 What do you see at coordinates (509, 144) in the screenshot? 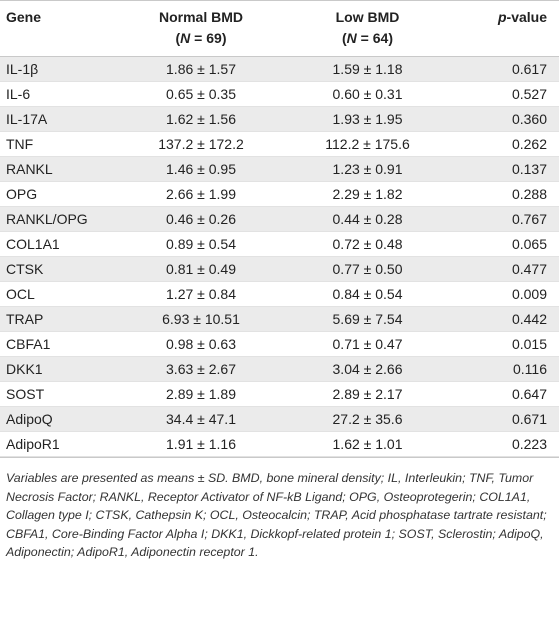
I see `cell-p-value: 0.262` at bounding box center [509, 144].